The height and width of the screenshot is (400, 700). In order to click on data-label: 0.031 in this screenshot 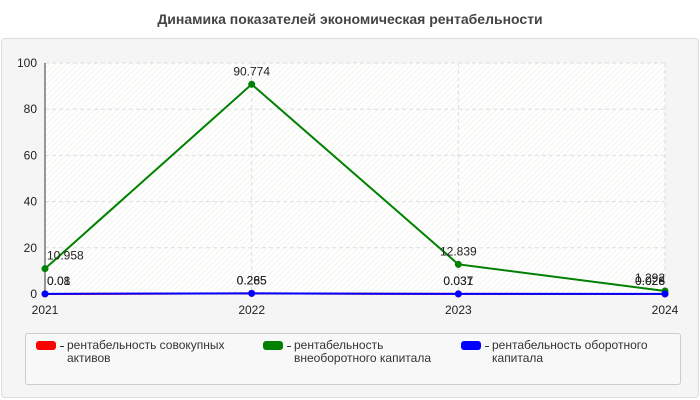, I will do `click(458, 281)`.